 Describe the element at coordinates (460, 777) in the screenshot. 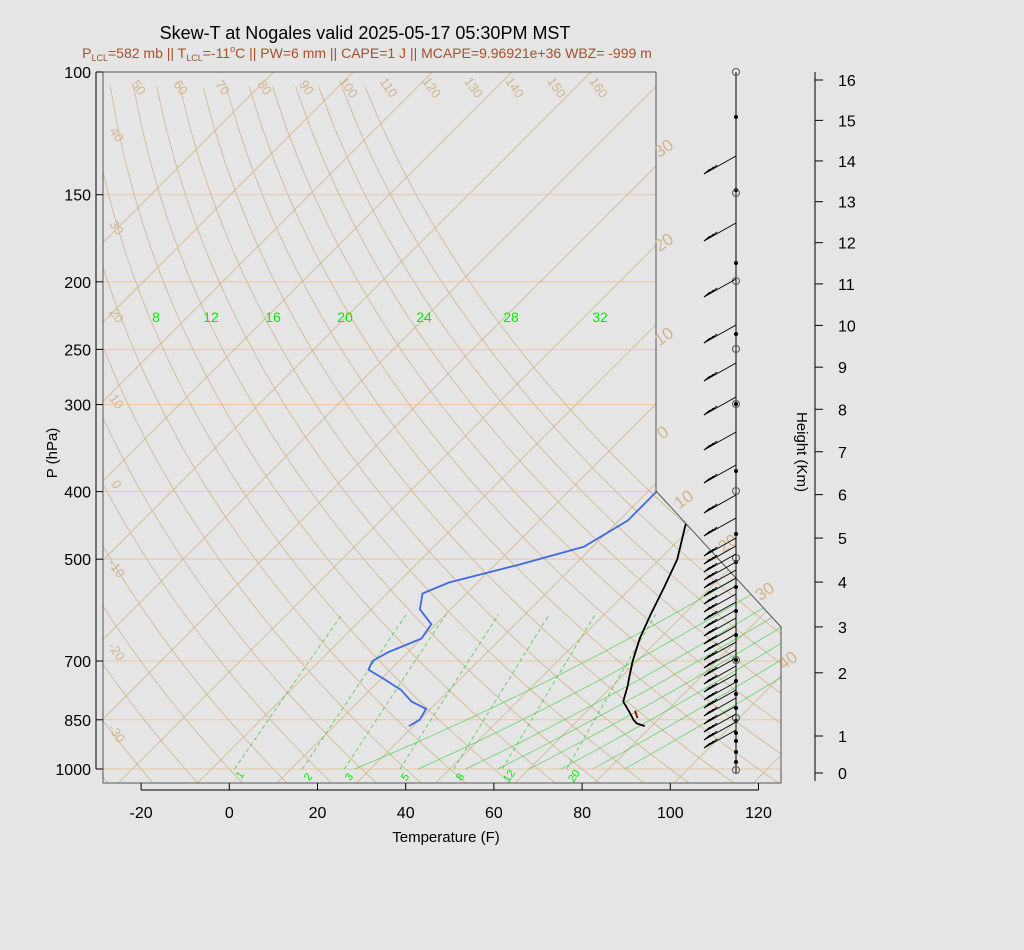

I see `mixing-ratio-label: 8` at that location.